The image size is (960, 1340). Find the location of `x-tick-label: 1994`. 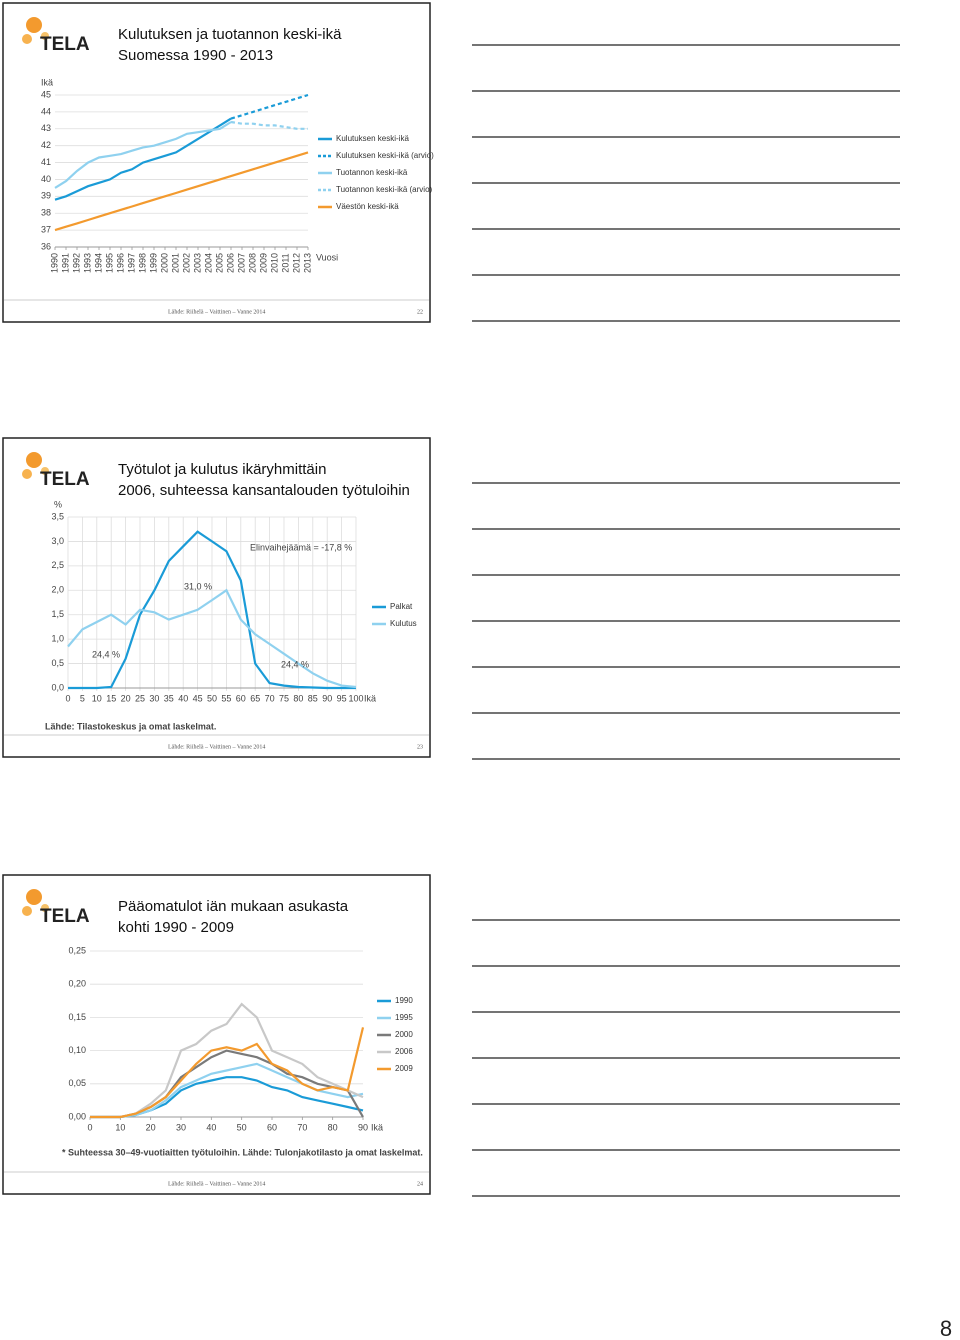

x-tick-label: 1994 is located at coordinates (98, 263).